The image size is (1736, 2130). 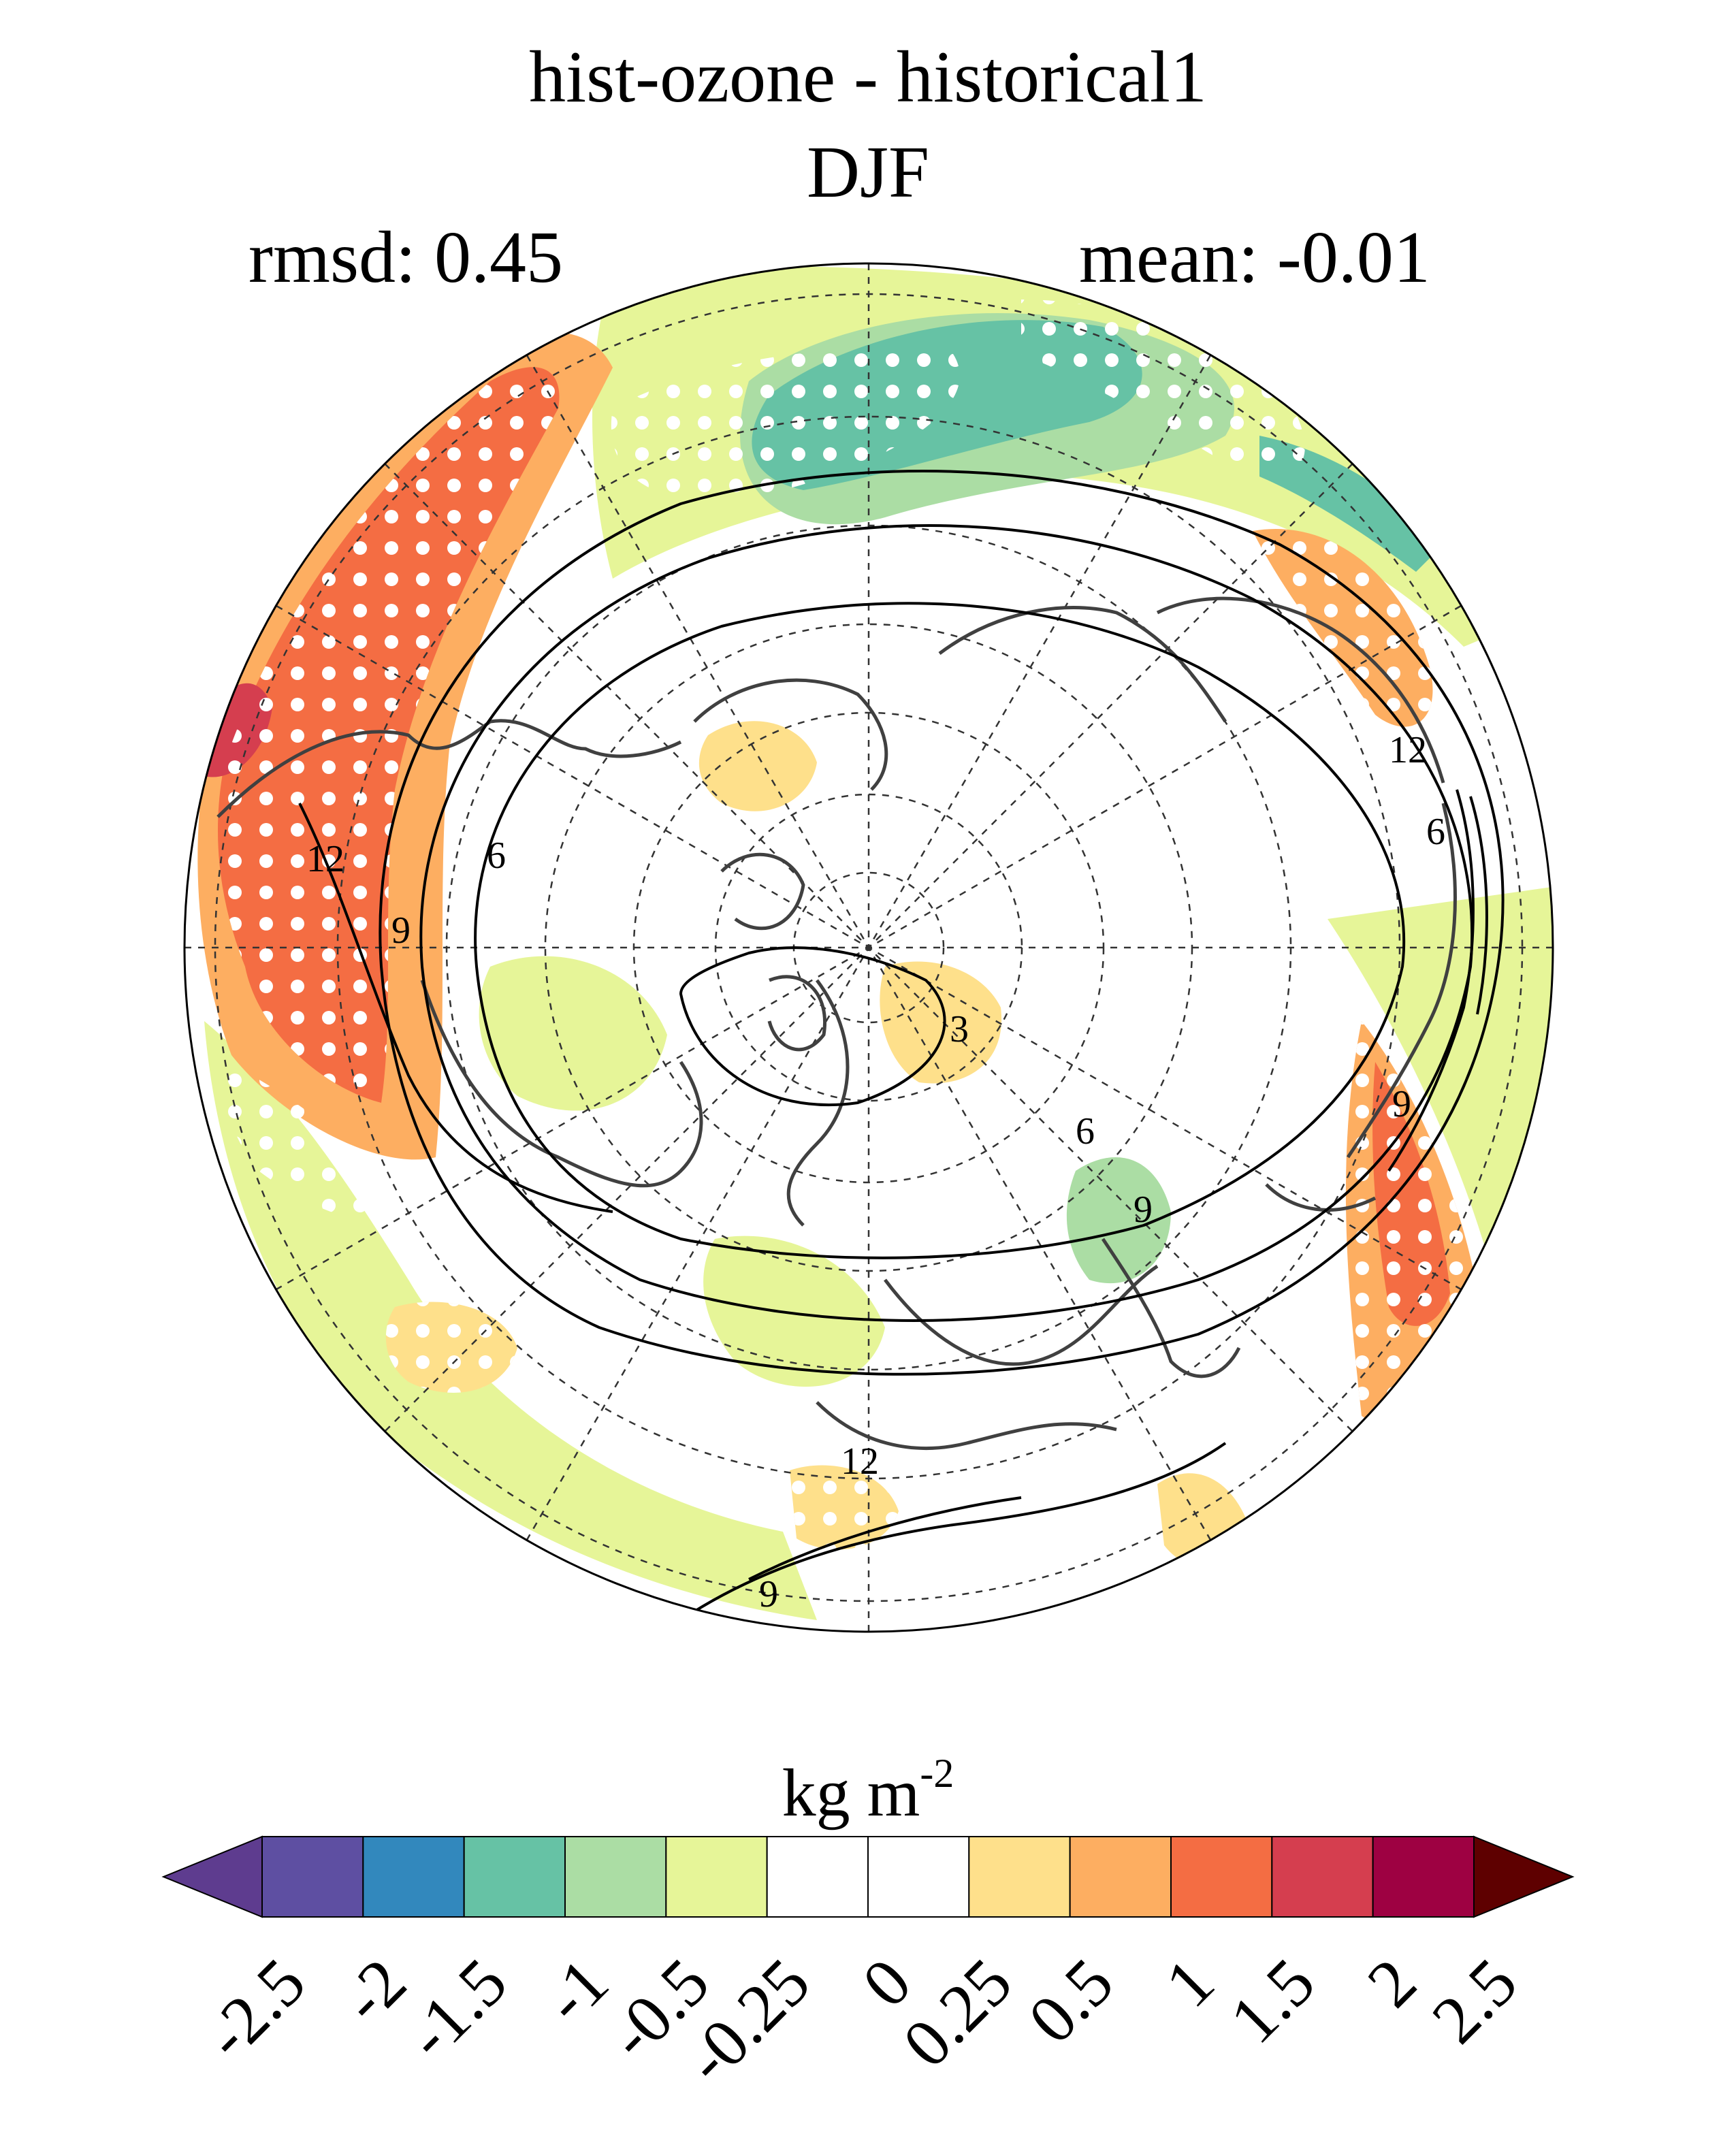 What do you see at coordinates (959, 1029) in the screenshot?
I see `contour-label: 3` at bounding box center [959, 1029].